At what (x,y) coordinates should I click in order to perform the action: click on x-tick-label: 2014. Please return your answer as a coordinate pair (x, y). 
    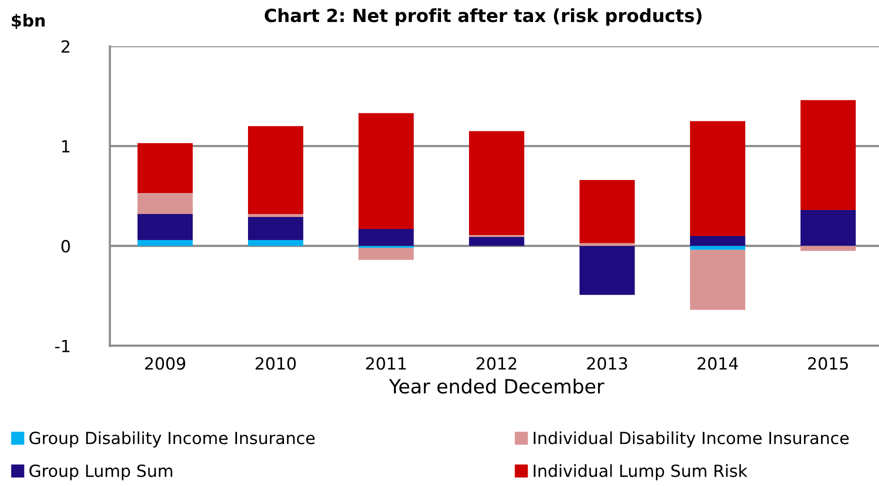
    Looking at the image, I should click on (718, 363).